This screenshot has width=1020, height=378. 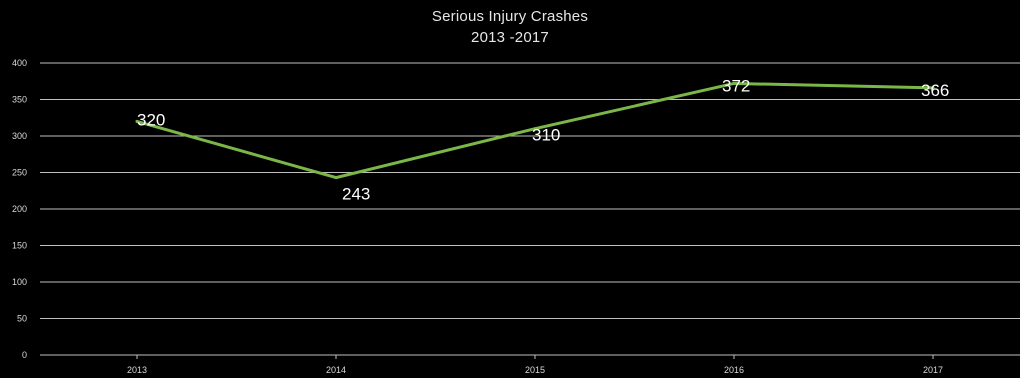 What do you see at coordinates (535, 370) in the screenshot?
I see `x-tick-label: 2015` at bounding box center [535, 370].